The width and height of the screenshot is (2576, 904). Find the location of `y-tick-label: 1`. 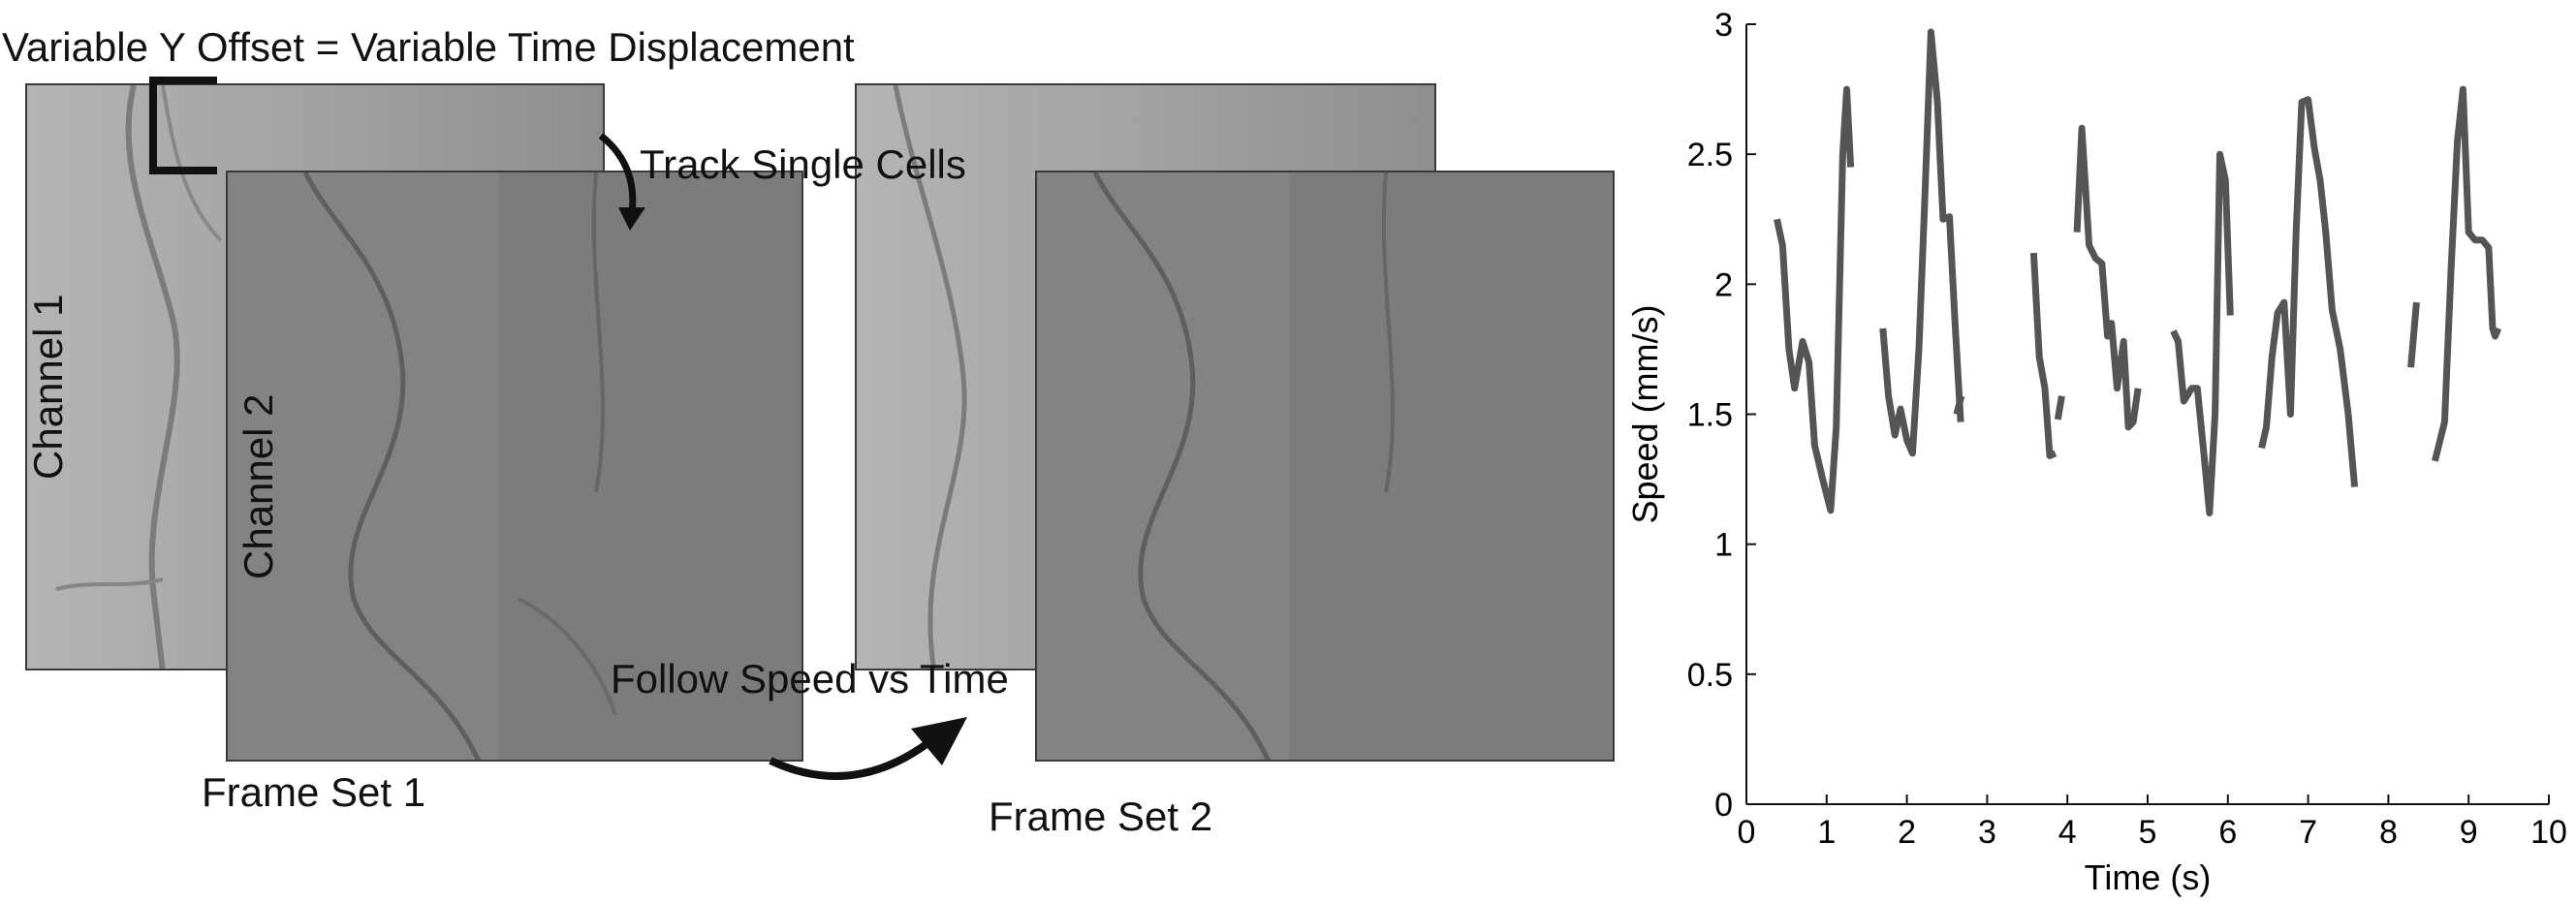

y-tick-label: 1 is located at coordinates (1723, 545).